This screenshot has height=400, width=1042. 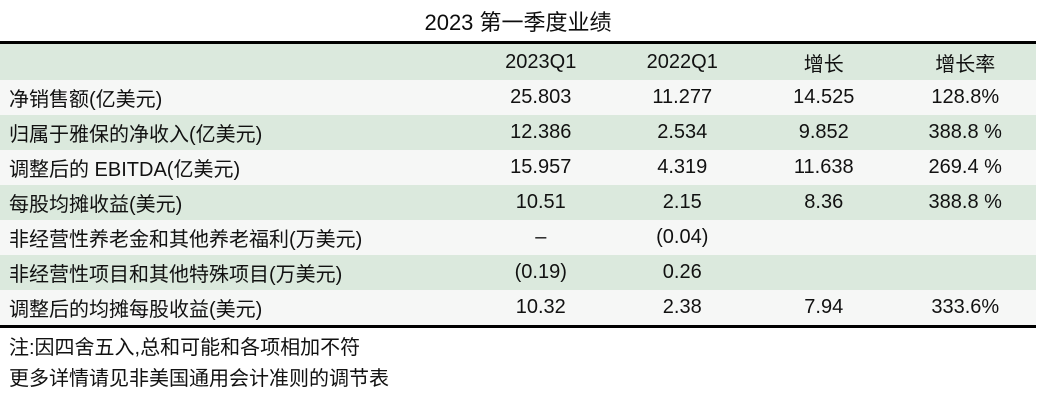 I want to click on row-value: (0.19), so click(x=540, y=272).